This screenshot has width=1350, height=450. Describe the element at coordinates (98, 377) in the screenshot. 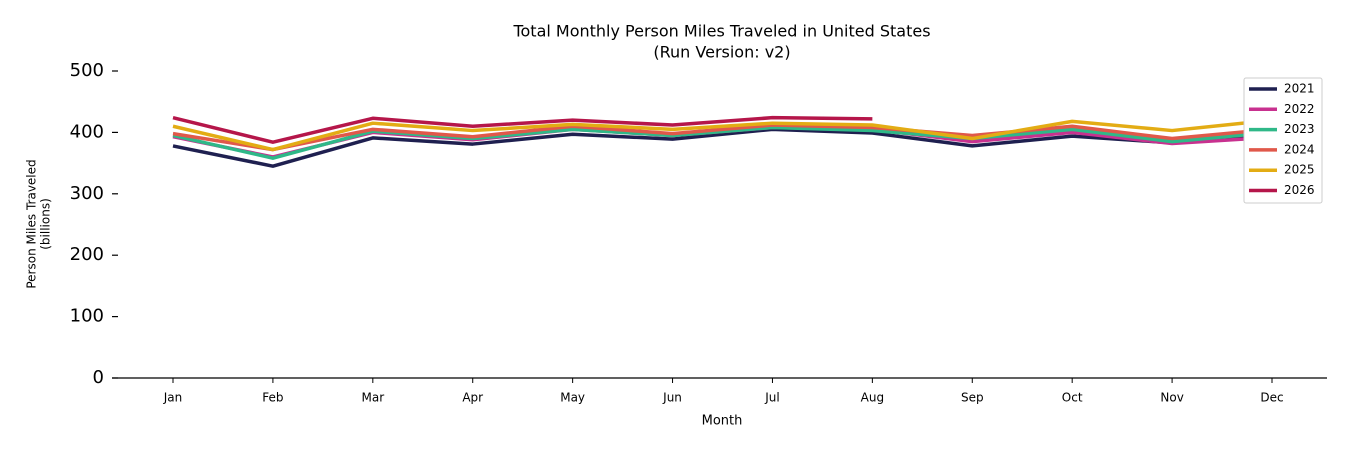

I see `y-tick-label: 0` at that location.